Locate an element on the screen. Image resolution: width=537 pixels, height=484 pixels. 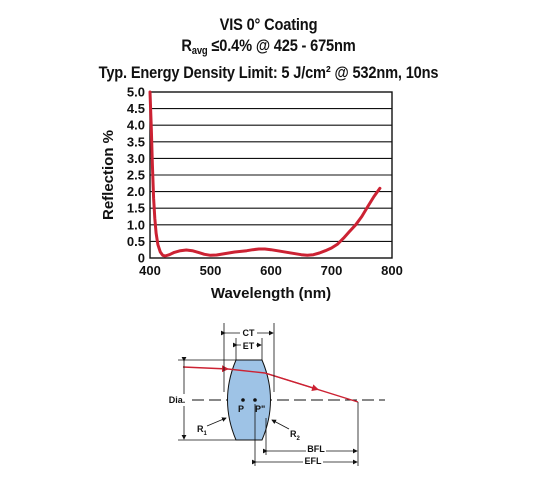
r2-main: R is located at coordinates (293, 434).